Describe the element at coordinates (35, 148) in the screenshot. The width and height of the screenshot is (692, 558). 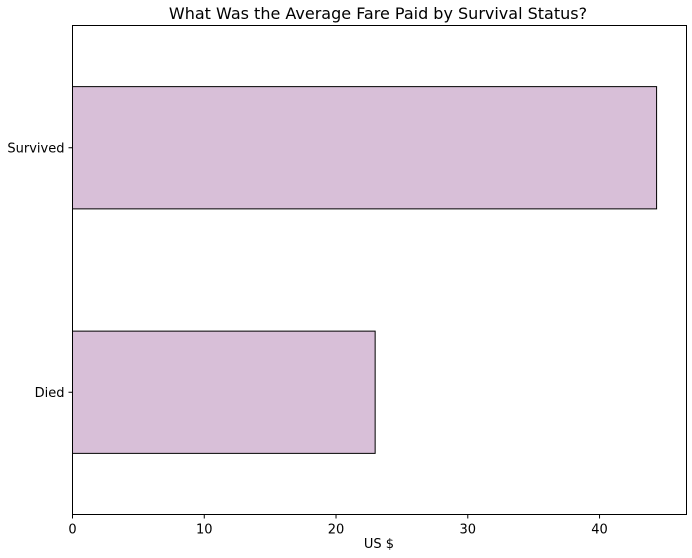
I see `y-tick-label: Survived` at that location.